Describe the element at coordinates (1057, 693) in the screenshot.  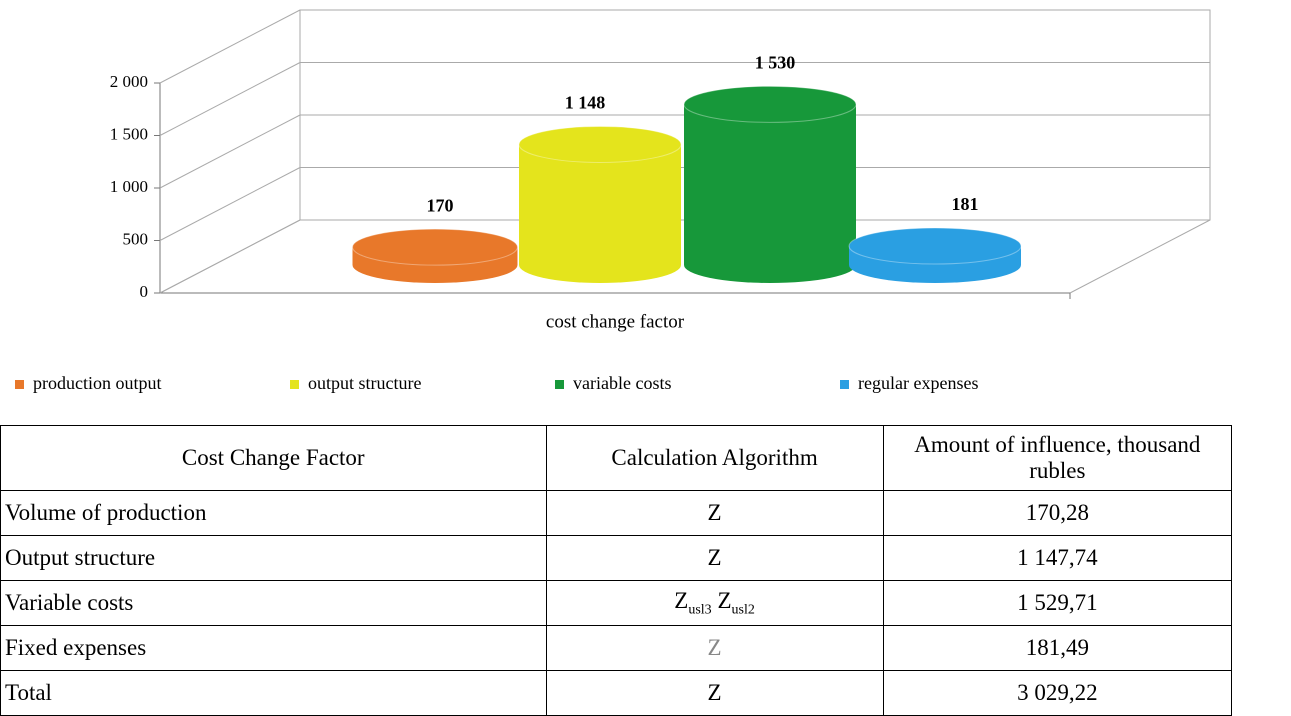
I see `table-cell: 3 029,22` at that location.